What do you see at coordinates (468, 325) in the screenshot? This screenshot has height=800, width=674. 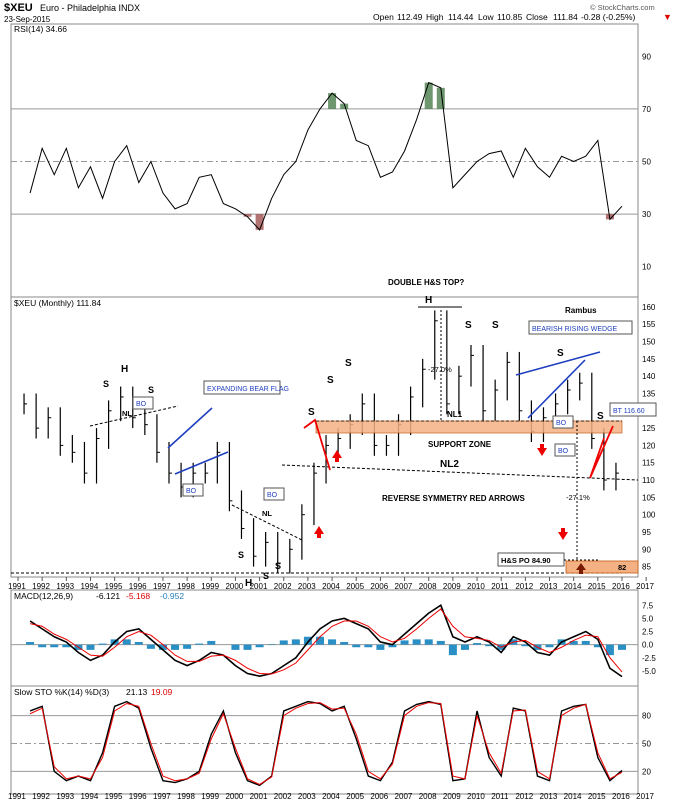 I see `top-s-label-4: S` at bounding box center [468, 325].